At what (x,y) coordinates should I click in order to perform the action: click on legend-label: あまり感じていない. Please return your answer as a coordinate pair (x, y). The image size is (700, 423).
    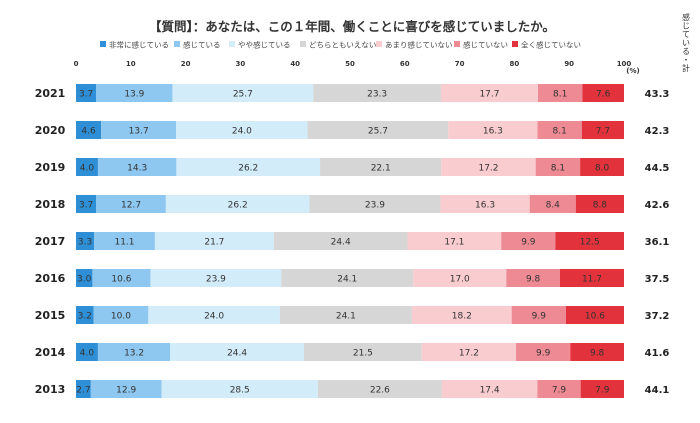
    Looking at the image, I should click on (419, 45).